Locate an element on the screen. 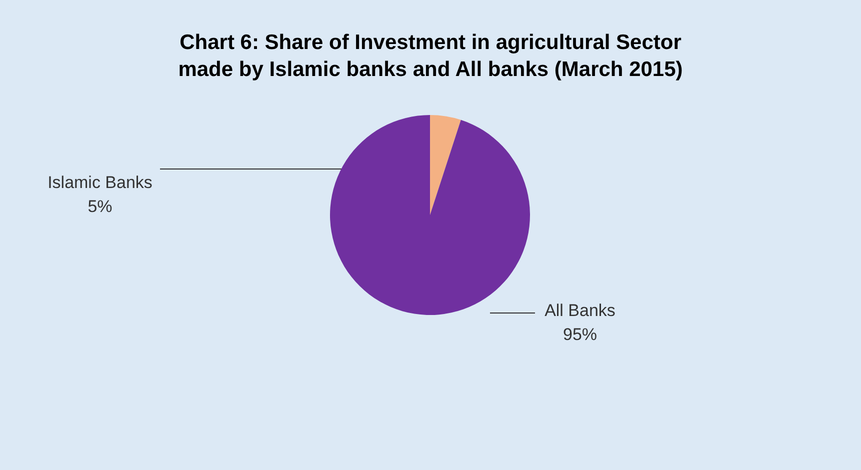  data-label: 95% is located at coordinates (580, 334).